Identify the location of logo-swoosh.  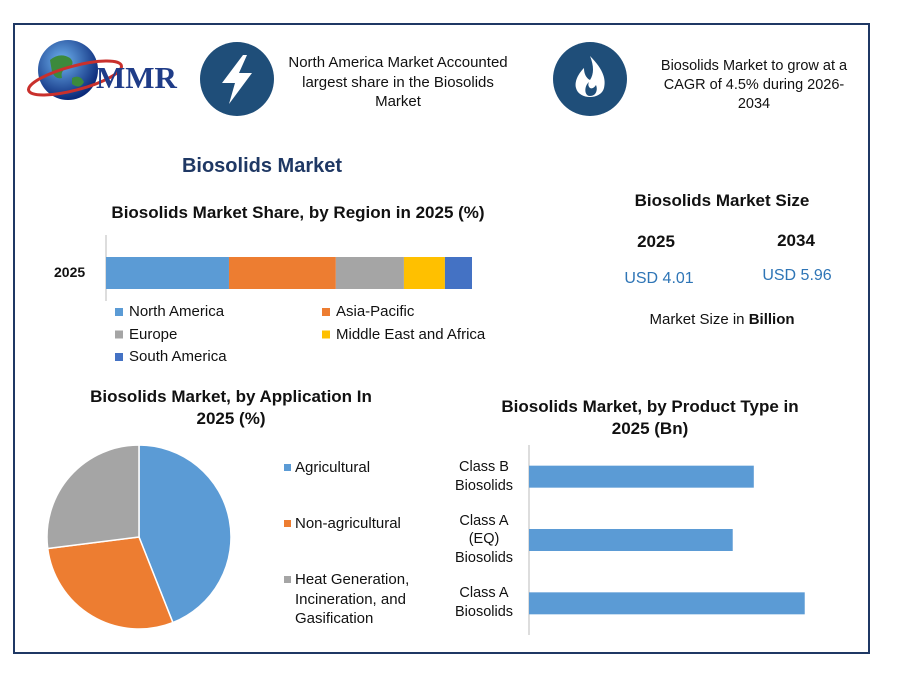
(75, 78).